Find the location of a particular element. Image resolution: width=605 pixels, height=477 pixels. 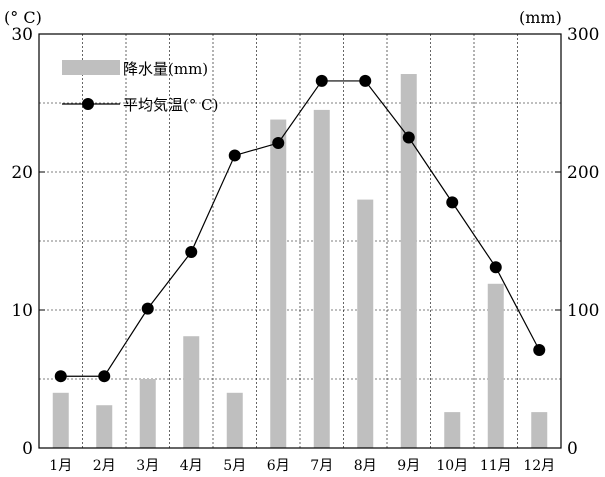

month-label: 6月 is located at coordinates (278, 466).